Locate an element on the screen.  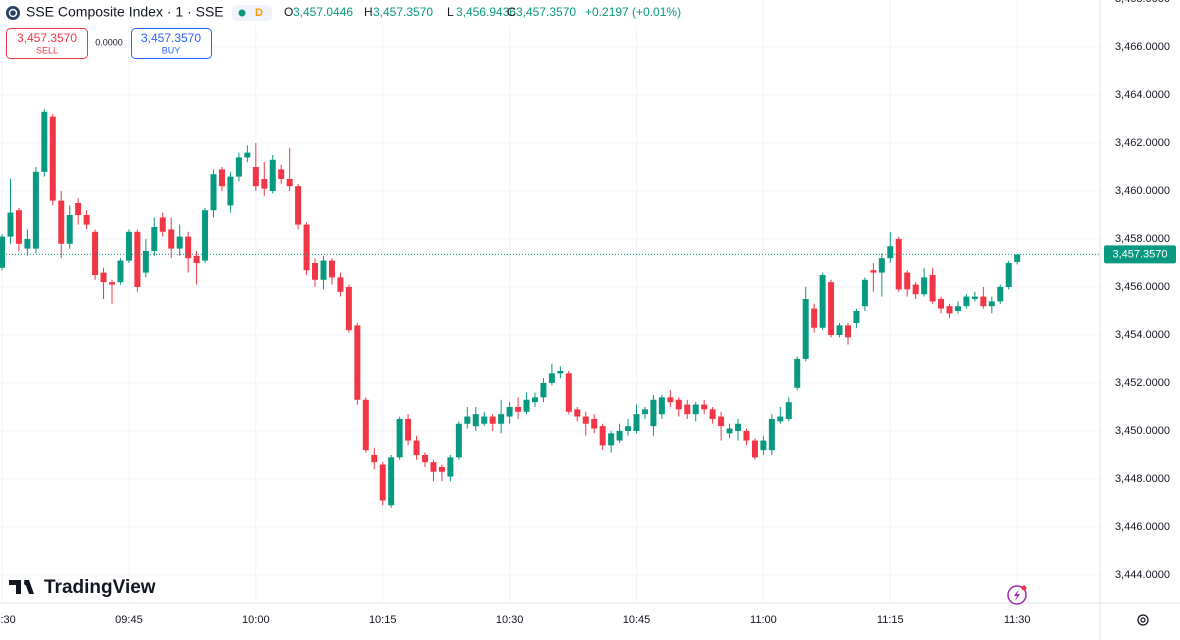
y-tick-label: 3,444.0000 is located at coordinates (1142, 575).